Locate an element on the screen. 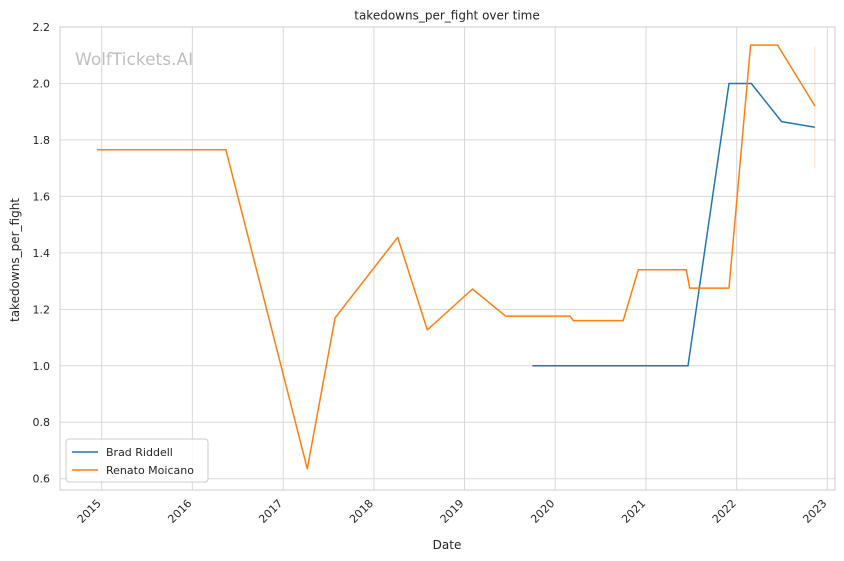  y-tick-label: 1.0 is located at coordinates (42, 366).